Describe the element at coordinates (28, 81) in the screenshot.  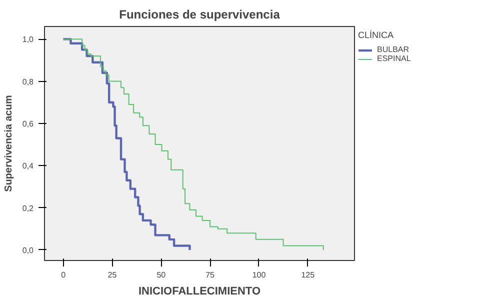
I see `y-tick-label: 0,8` at that location.